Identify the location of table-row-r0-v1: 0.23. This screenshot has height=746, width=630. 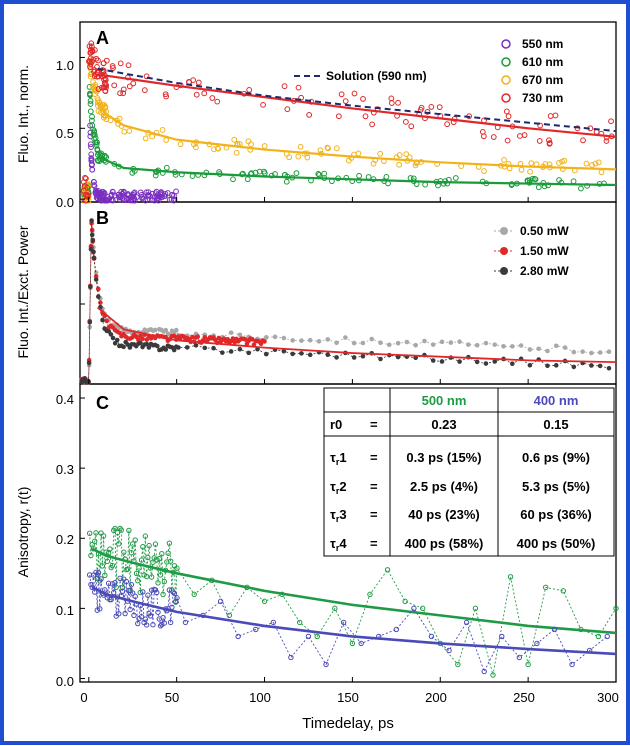
(443, 424).